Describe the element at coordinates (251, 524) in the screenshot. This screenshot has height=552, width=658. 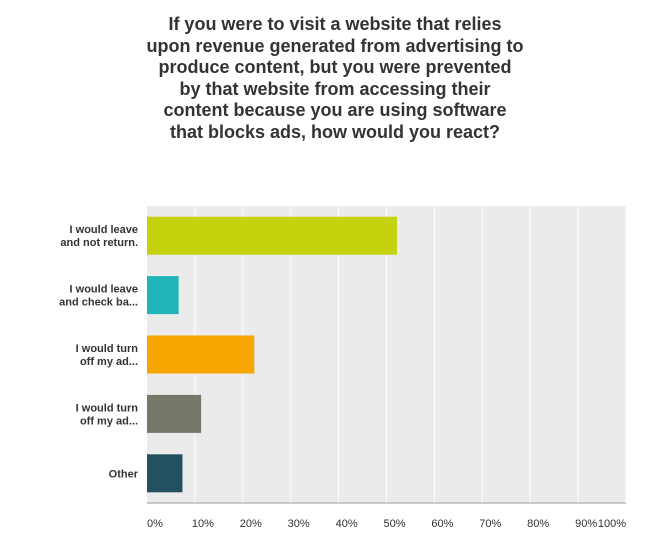
I see `x-tick-label: 20%` at that location.